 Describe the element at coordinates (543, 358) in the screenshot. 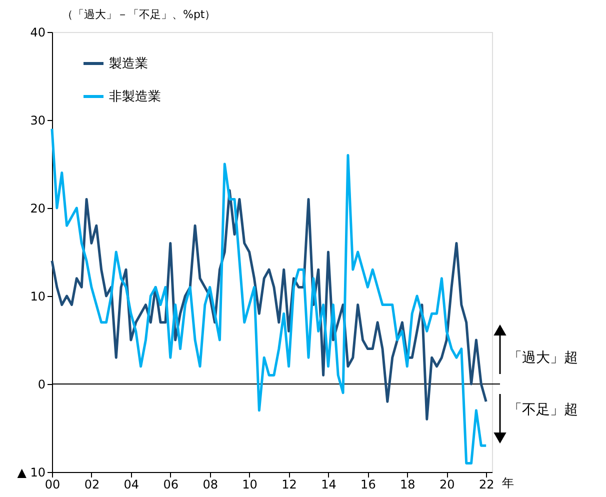

I see `text: 「過大」超` at that location.